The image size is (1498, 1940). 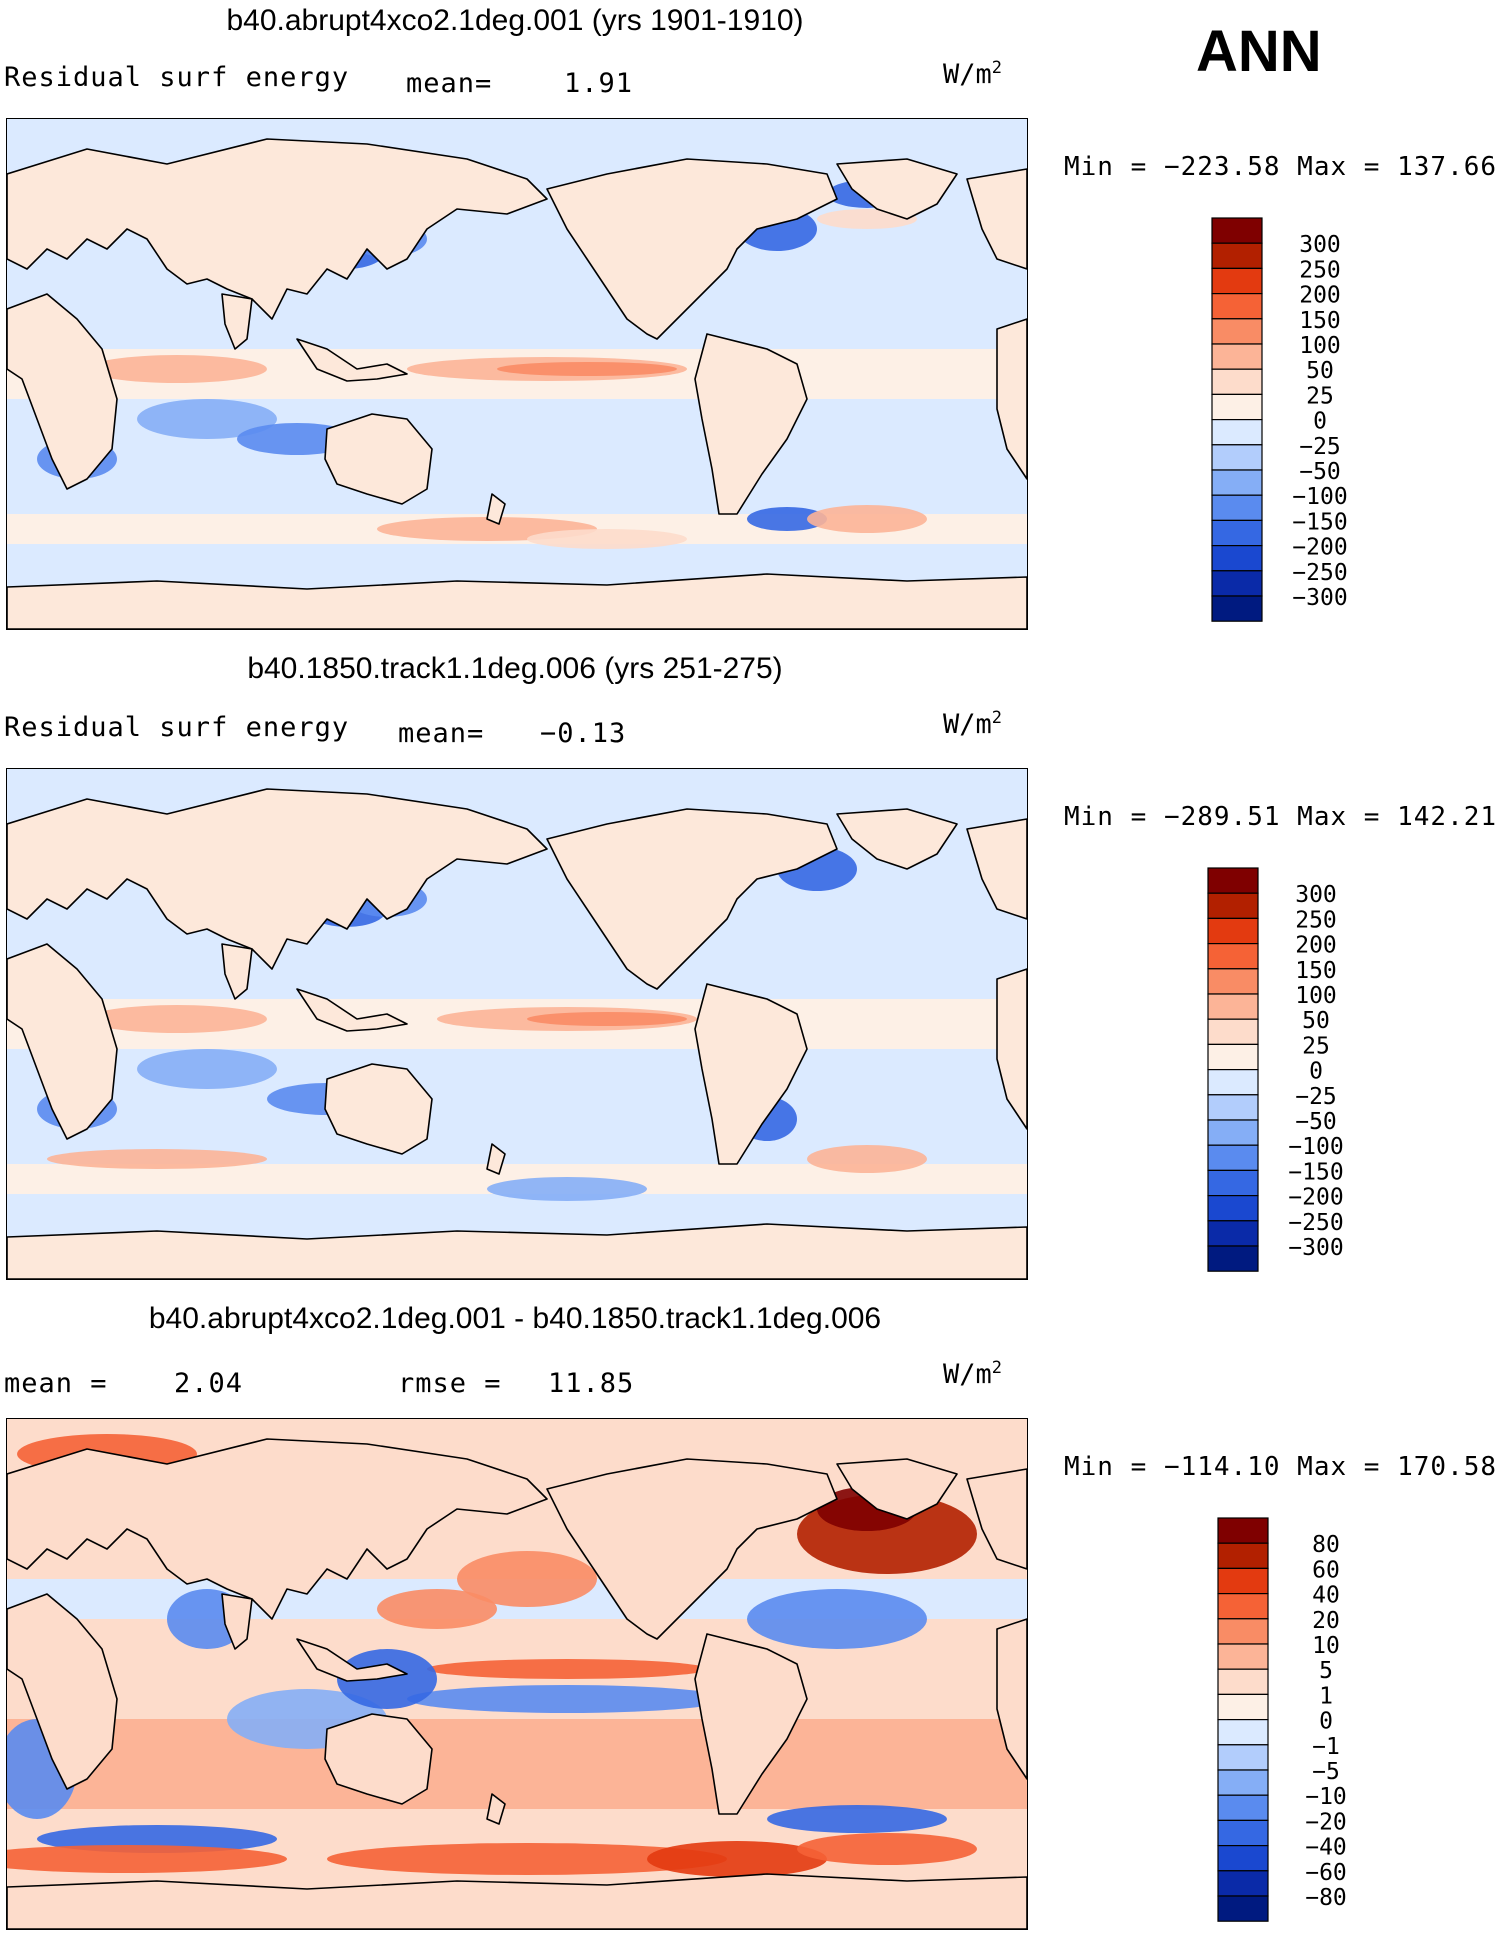 I want to click on colorbar-3-tick-label: 60, so click(x=1326, y=1570).